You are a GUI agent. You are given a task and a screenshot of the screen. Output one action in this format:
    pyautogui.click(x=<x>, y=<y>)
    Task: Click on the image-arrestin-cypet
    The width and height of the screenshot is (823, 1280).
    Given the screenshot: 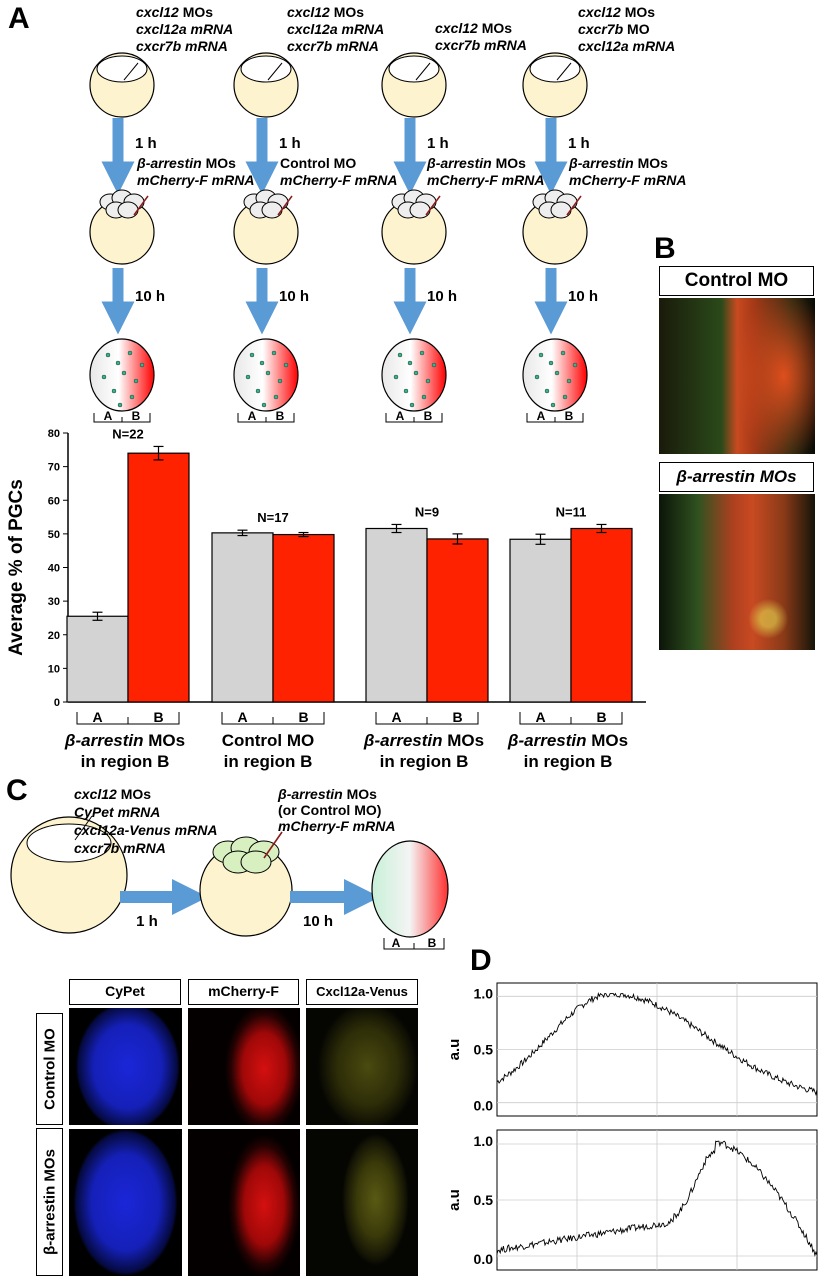 What is the action you would take?
    pyautogui.click(x=125, y=1202)
    